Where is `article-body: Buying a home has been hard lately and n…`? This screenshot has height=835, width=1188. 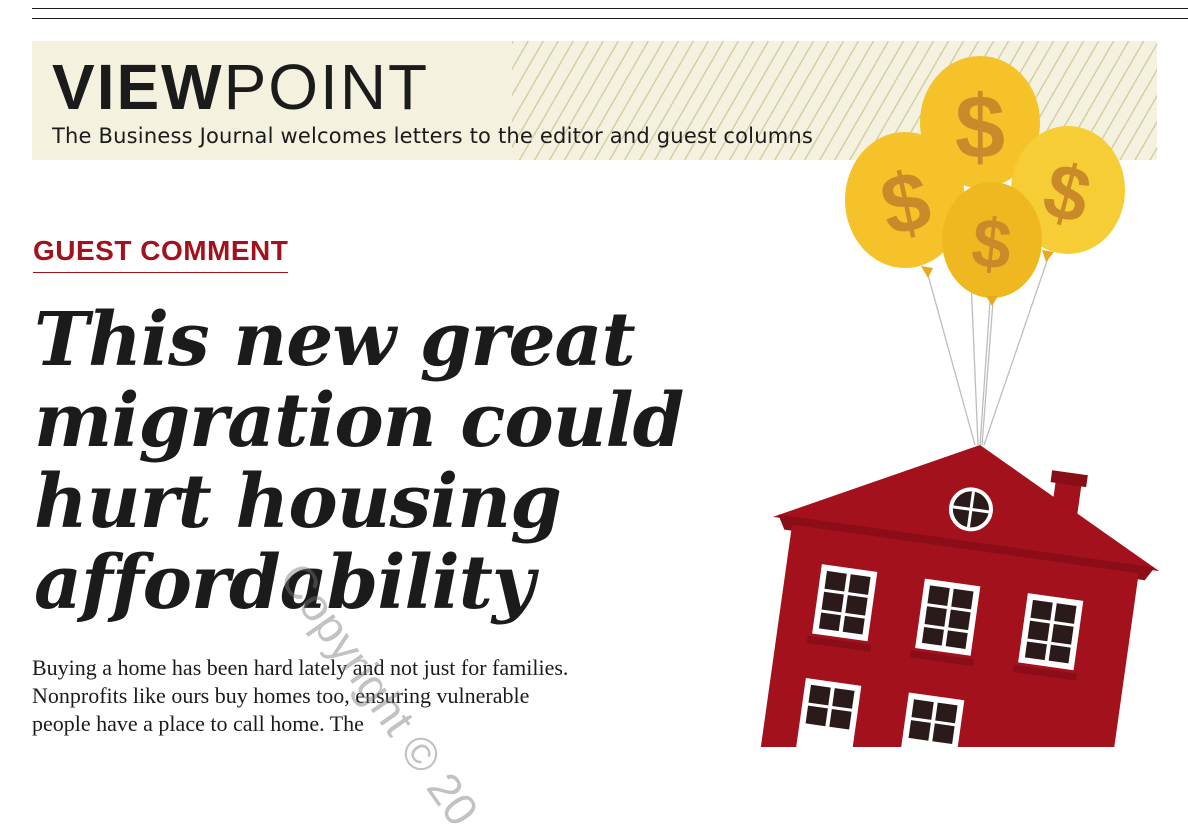
article-body: Buying a home has been hard lately and n… is located at coordinates (300, 695).